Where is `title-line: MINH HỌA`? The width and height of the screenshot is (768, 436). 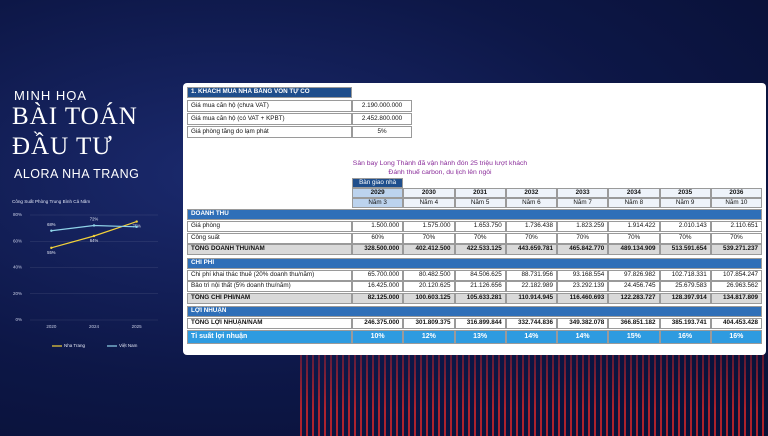 title-line: MINH HỌA is located at coordinates (50, 95).